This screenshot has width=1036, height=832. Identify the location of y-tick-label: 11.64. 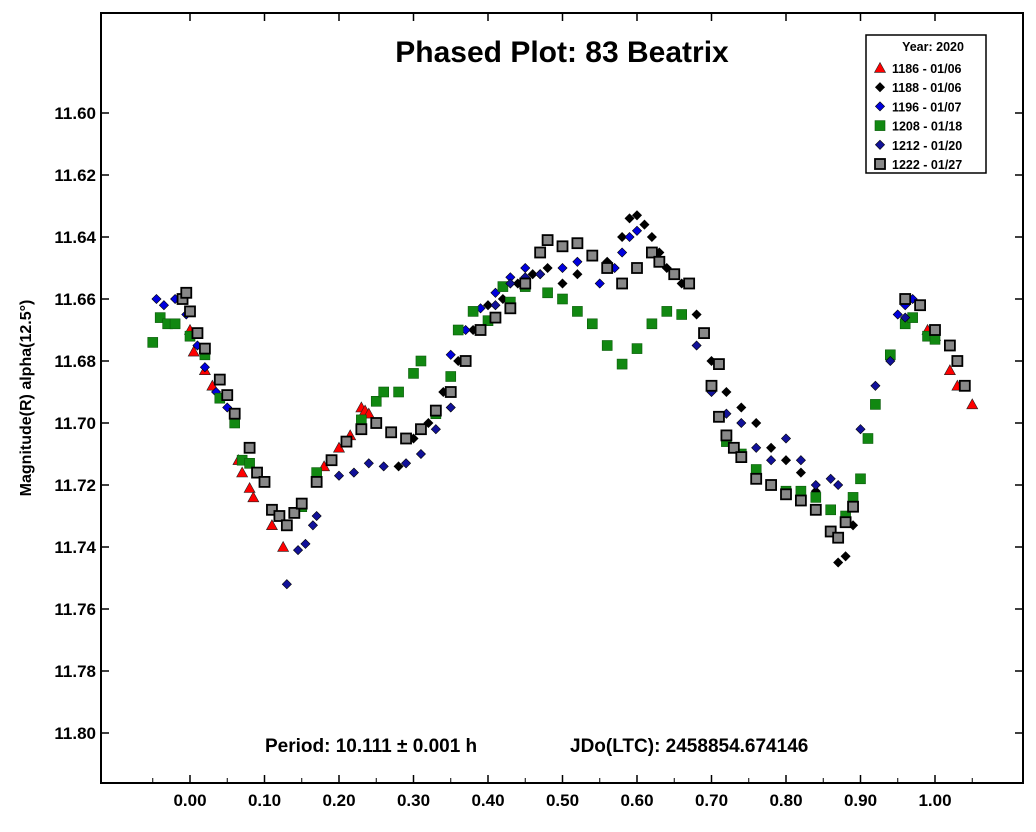
(75, 237).